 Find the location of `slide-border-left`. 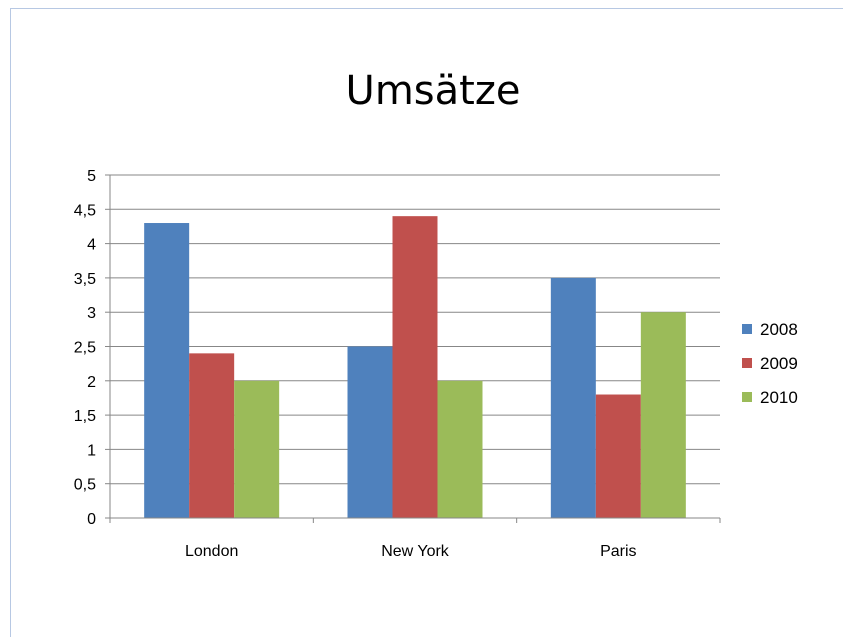

slide-border-left is located at coordinates (10, 322).